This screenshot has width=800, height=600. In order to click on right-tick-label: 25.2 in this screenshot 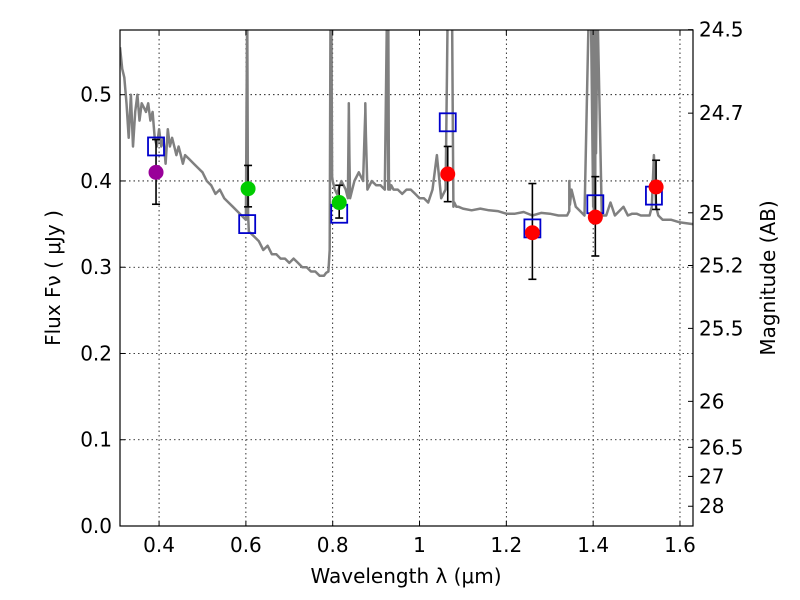, I will do `click(721, 265)`.